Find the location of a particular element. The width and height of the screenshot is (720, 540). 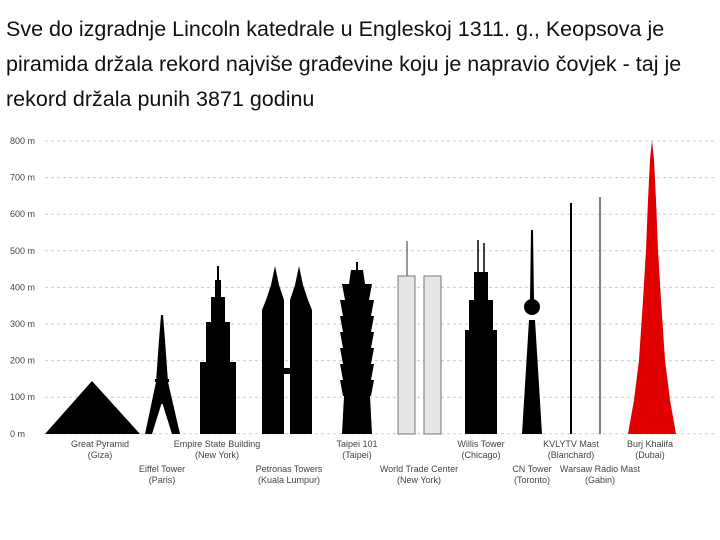

building-name: Willis Tower is located at coordinates (480, 444).